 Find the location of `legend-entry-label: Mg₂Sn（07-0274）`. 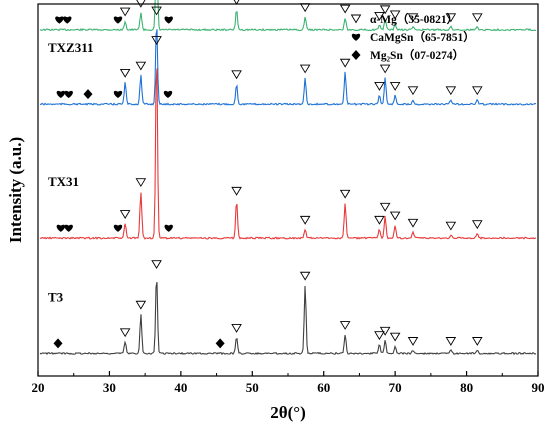

legend-entry-label: Mg₂Sn（07-0274） is located at coordinates (417, 55).